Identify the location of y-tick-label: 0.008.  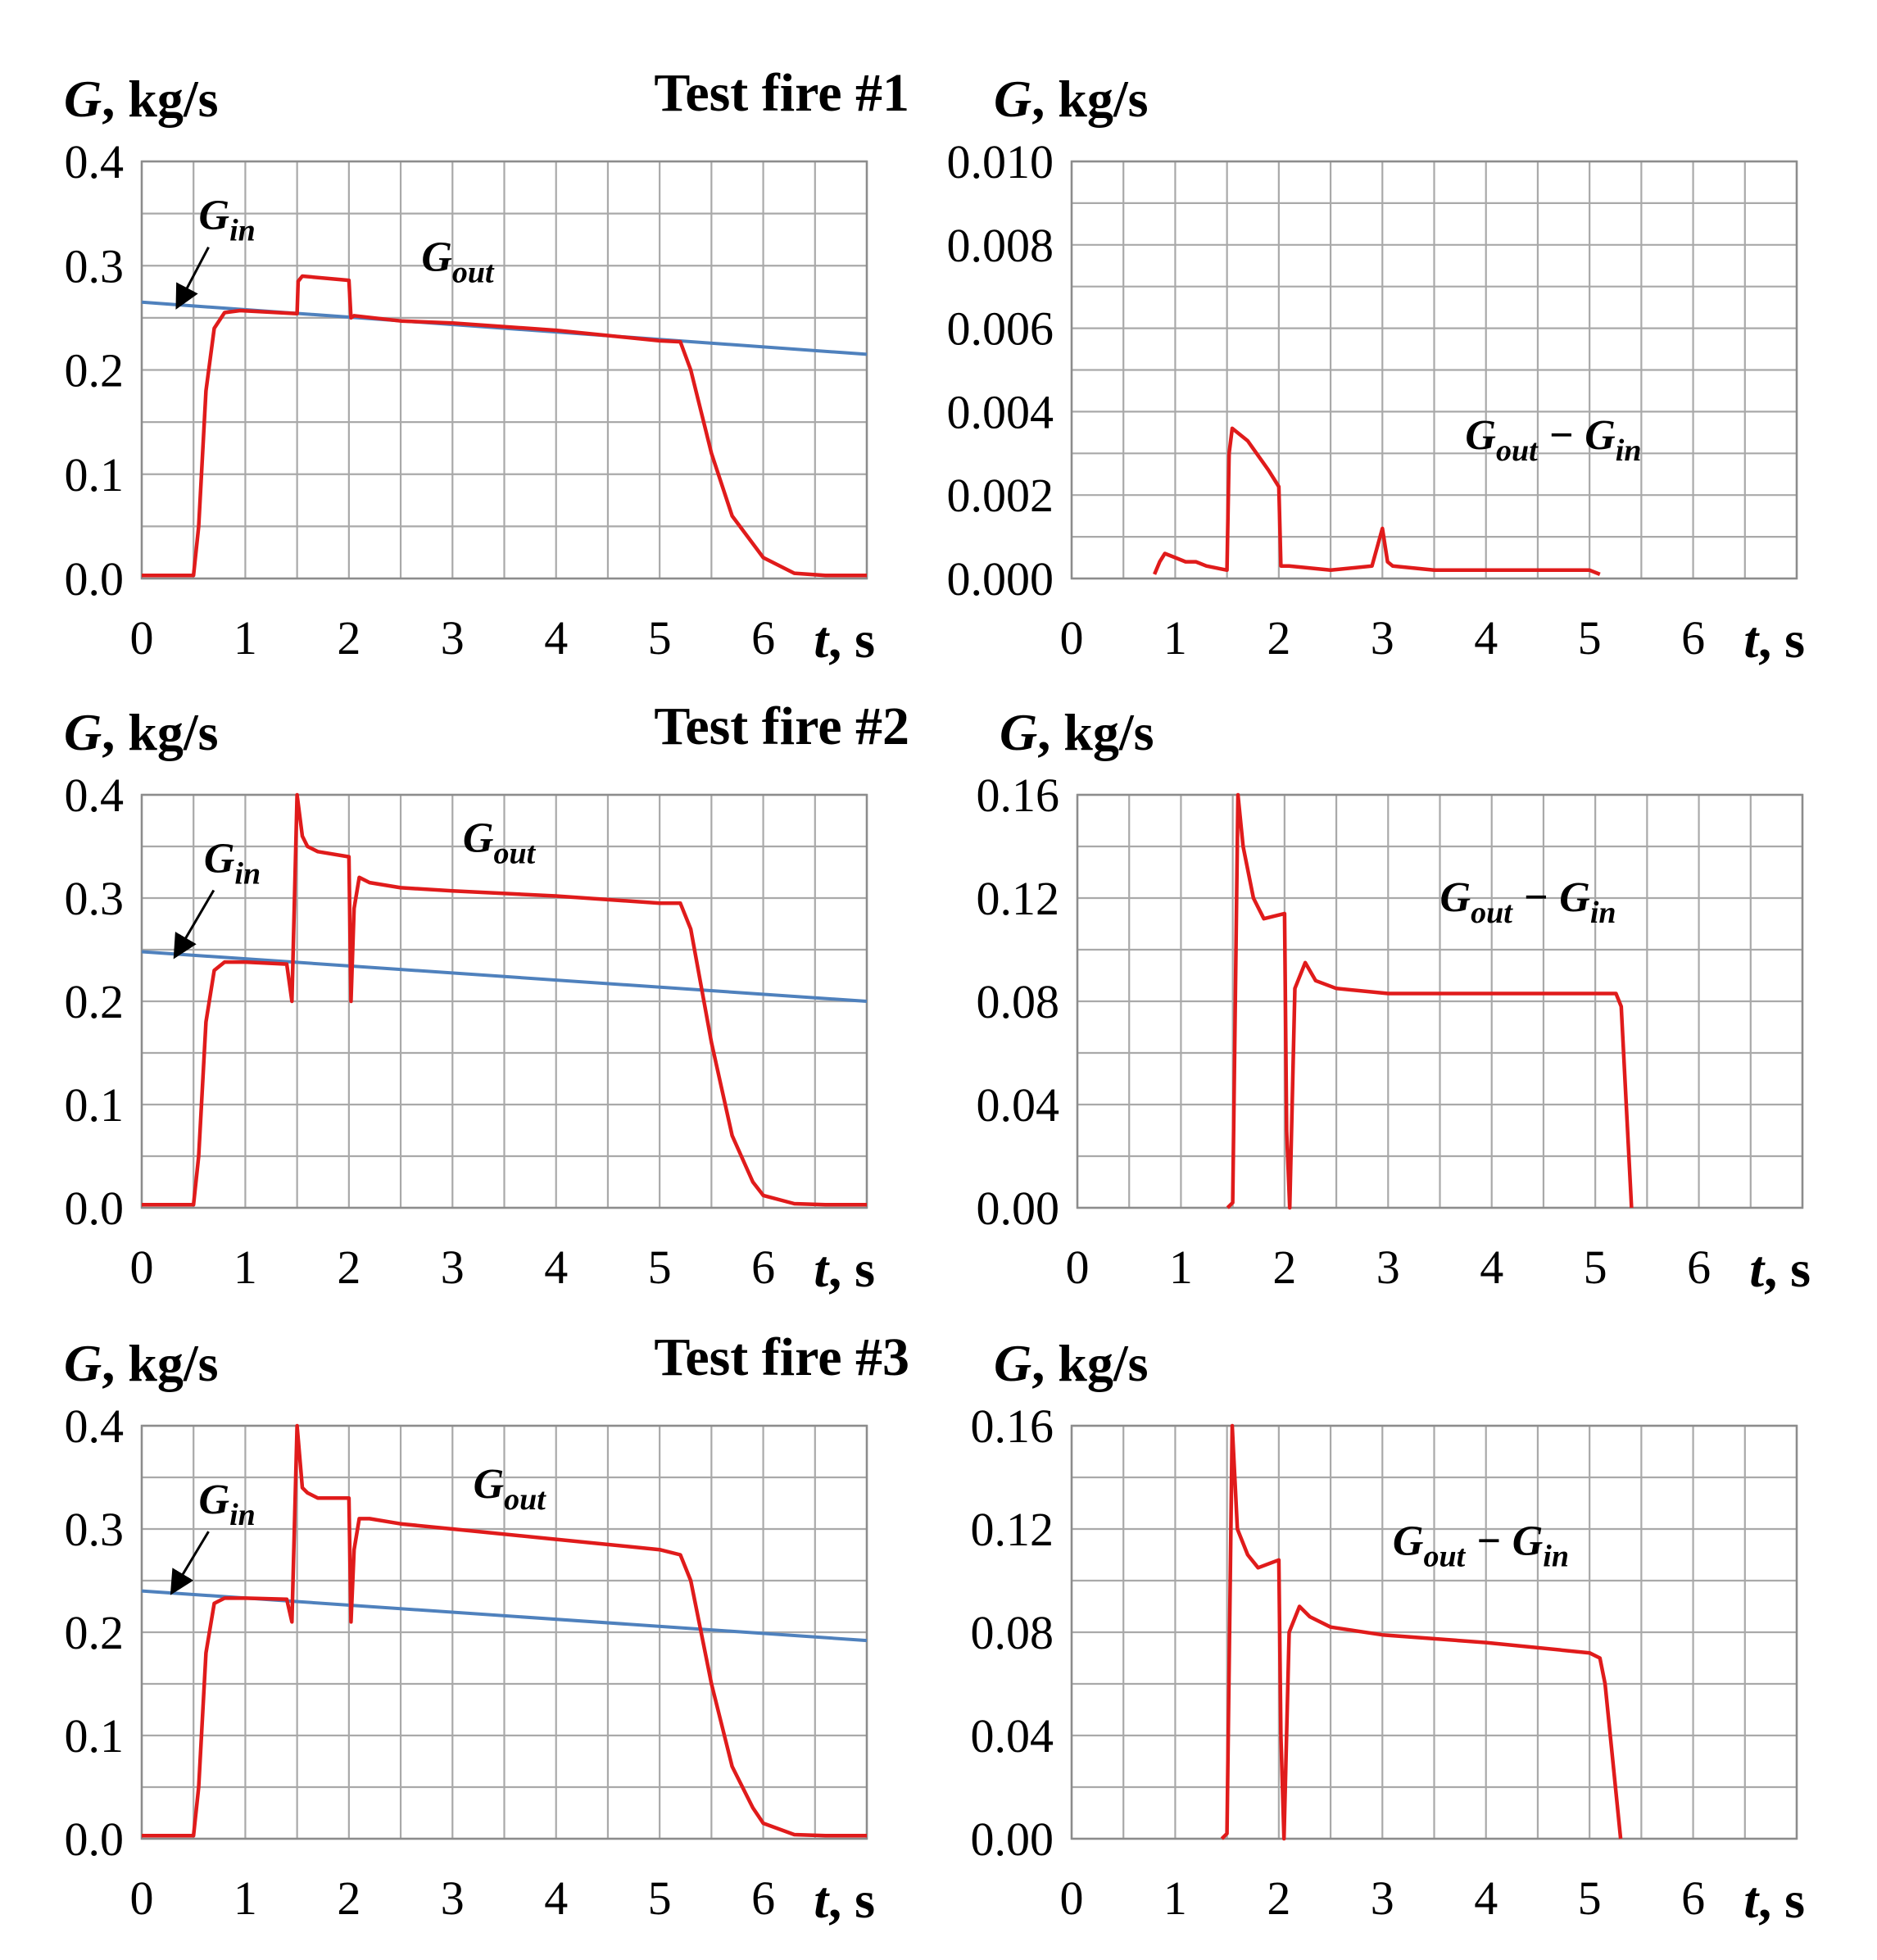
(1000, 246).